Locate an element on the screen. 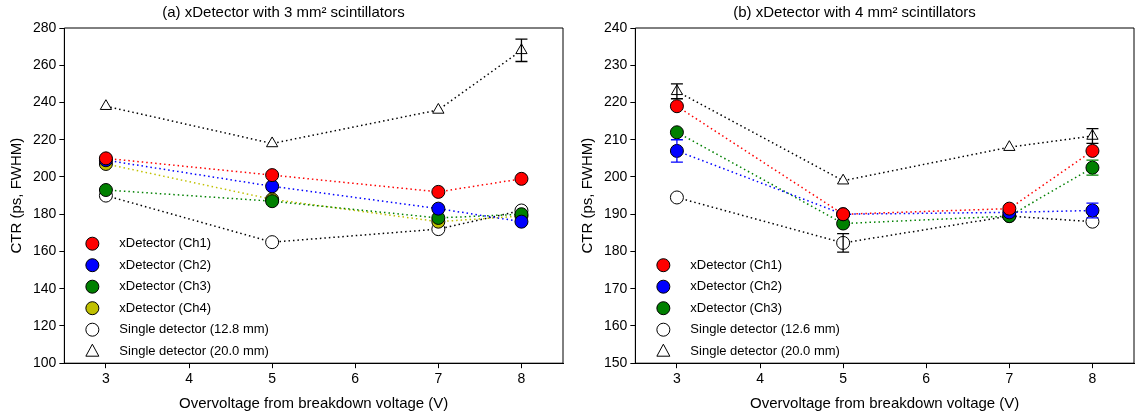 This screenshot has width=1142, height=417. y-tick-label: 120 is located at coordinates (45, 324).